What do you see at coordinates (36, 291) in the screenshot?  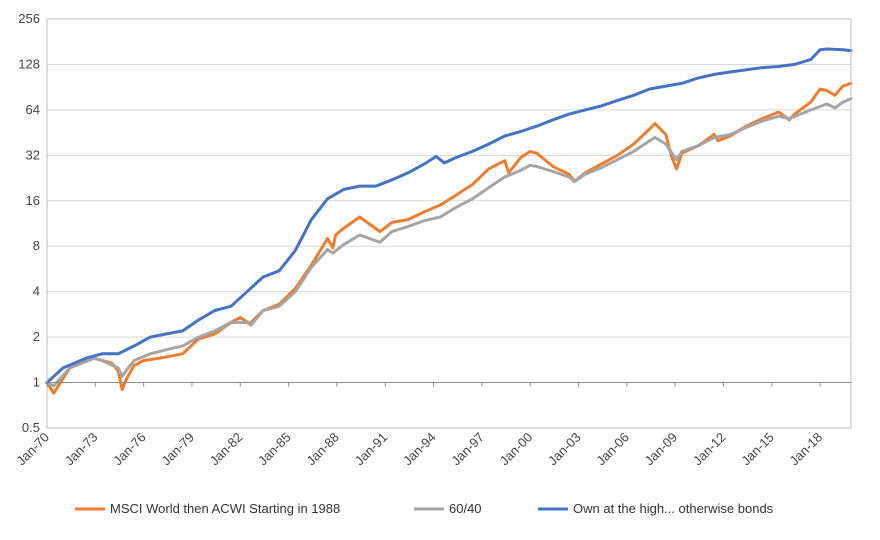 I see `y-tick-label: 4` at bounding box center [36, 291].